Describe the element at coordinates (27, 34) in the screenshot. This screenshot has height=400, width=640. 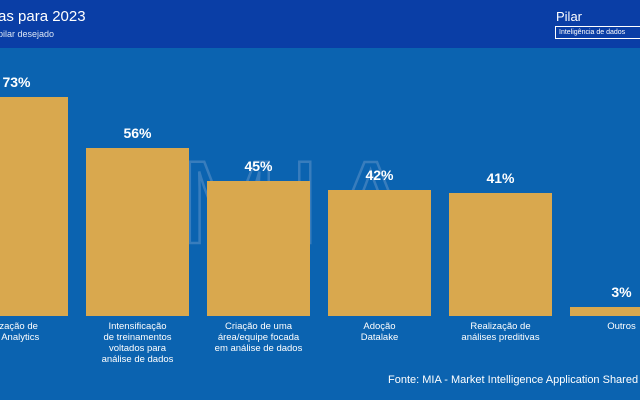
I see `page-subtitle: pilar desejado` at that location.